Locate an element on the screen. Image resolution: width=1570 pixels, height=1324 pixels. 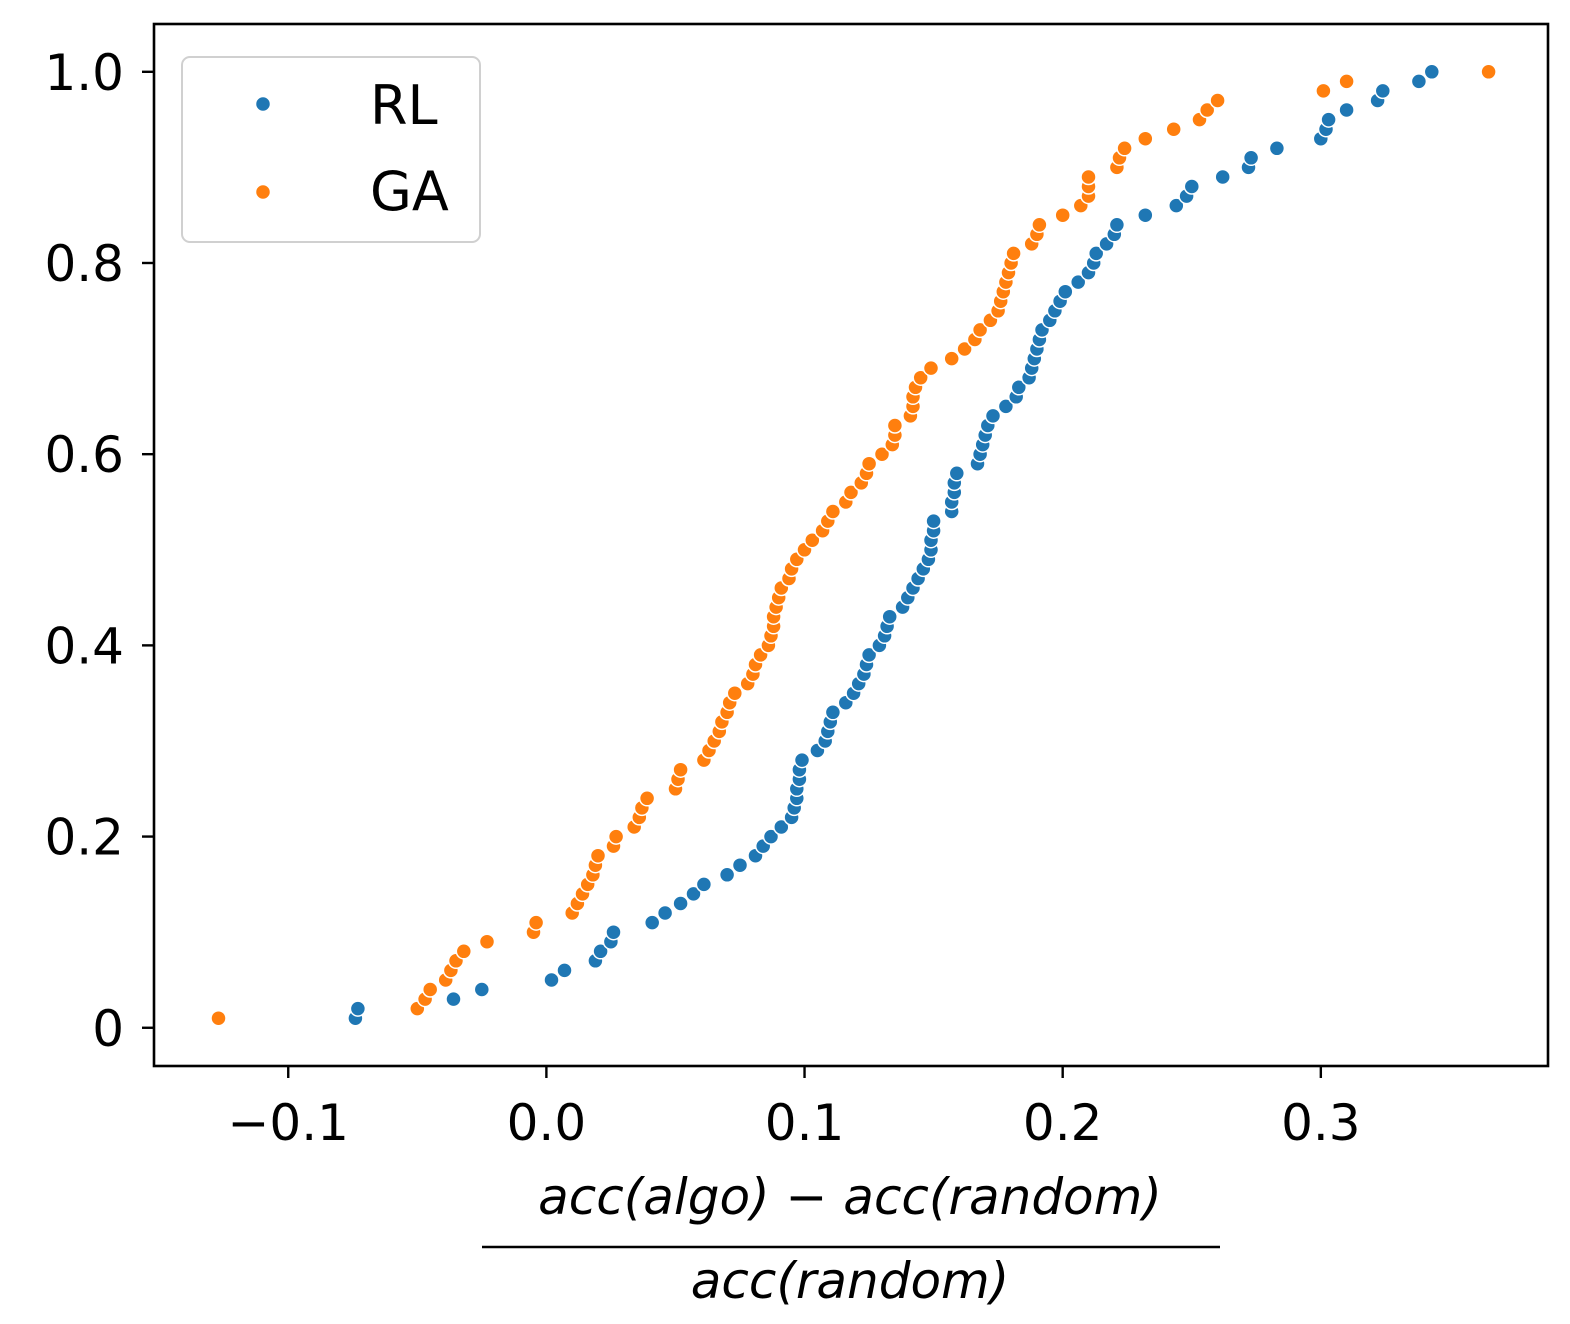
x-tick-label: −0.1 is located at coordinates (288, 1123).